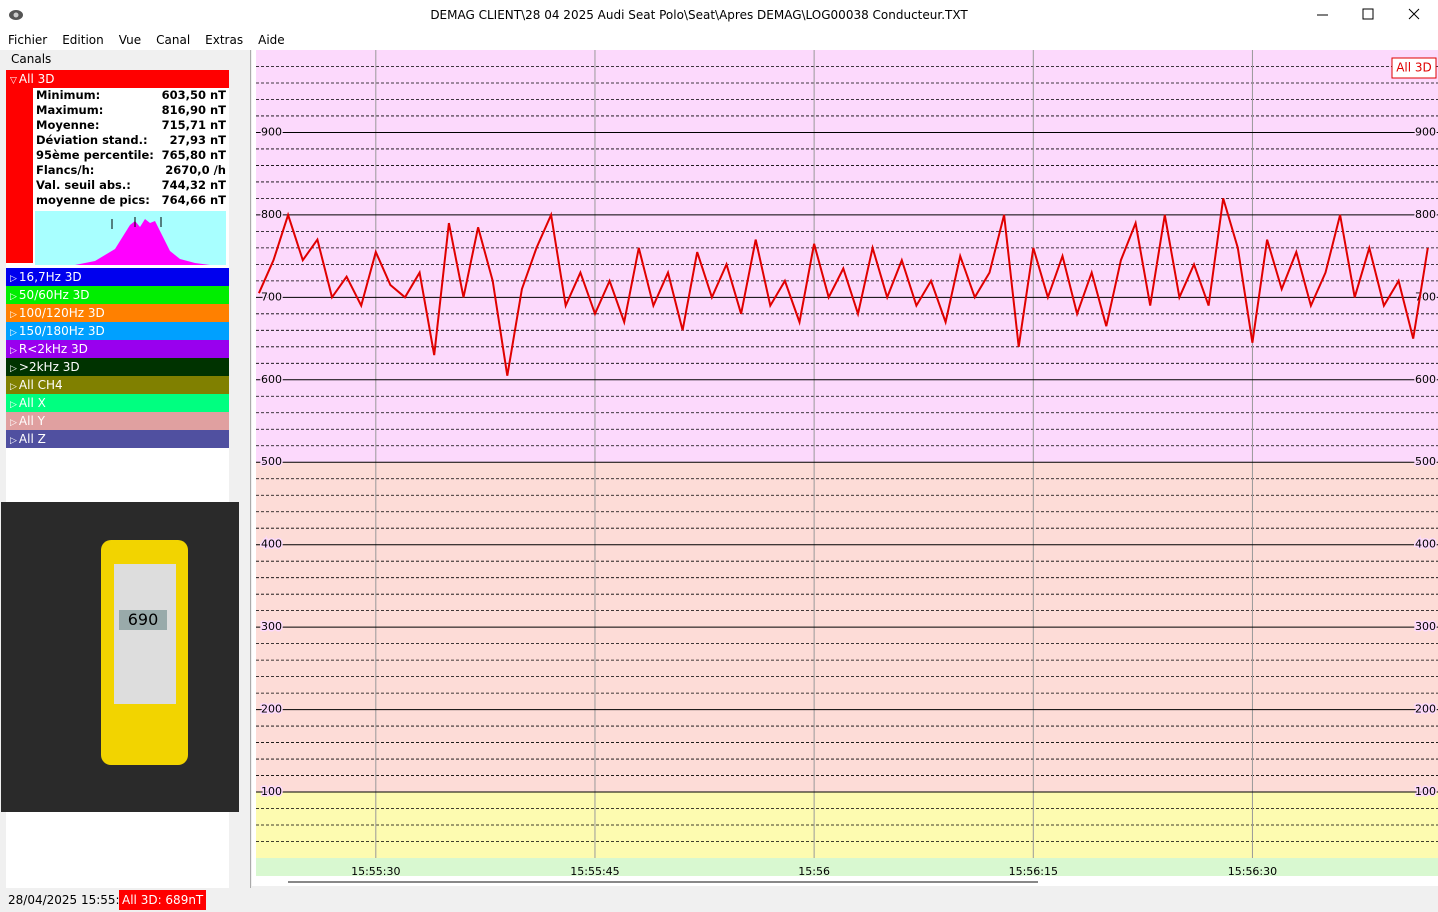  What do you see at coordinates (131, 170) in the screenshot?
I see `stat-row: Flancs/h: 2670,0 /h` at bounding box center [131, 170].